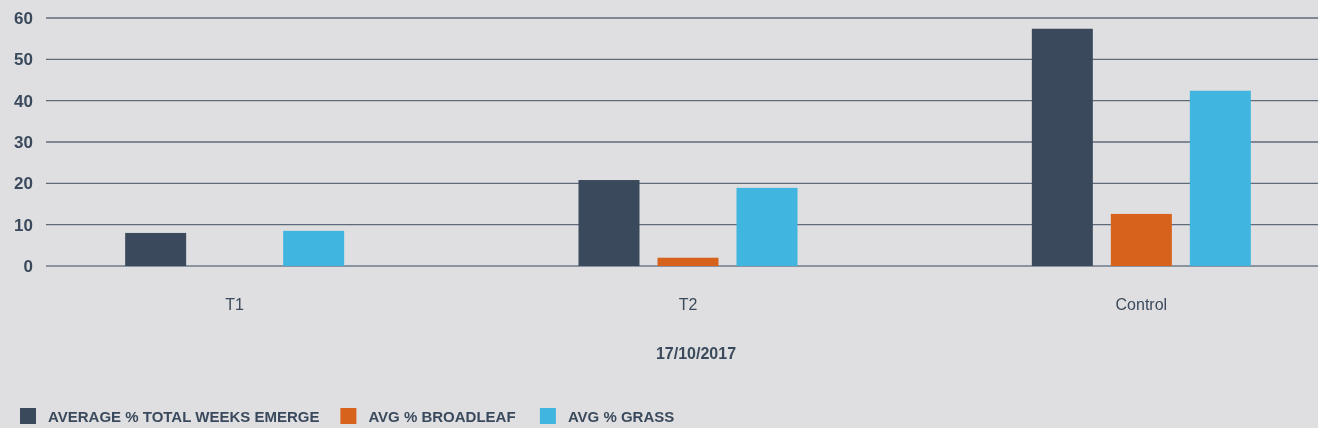 Image resolution: width=1318 pixels, height=428 pixels. Describe the element at coordinates (23, 101) in the screenshot. I see `y-tick-label: 40` at that location.